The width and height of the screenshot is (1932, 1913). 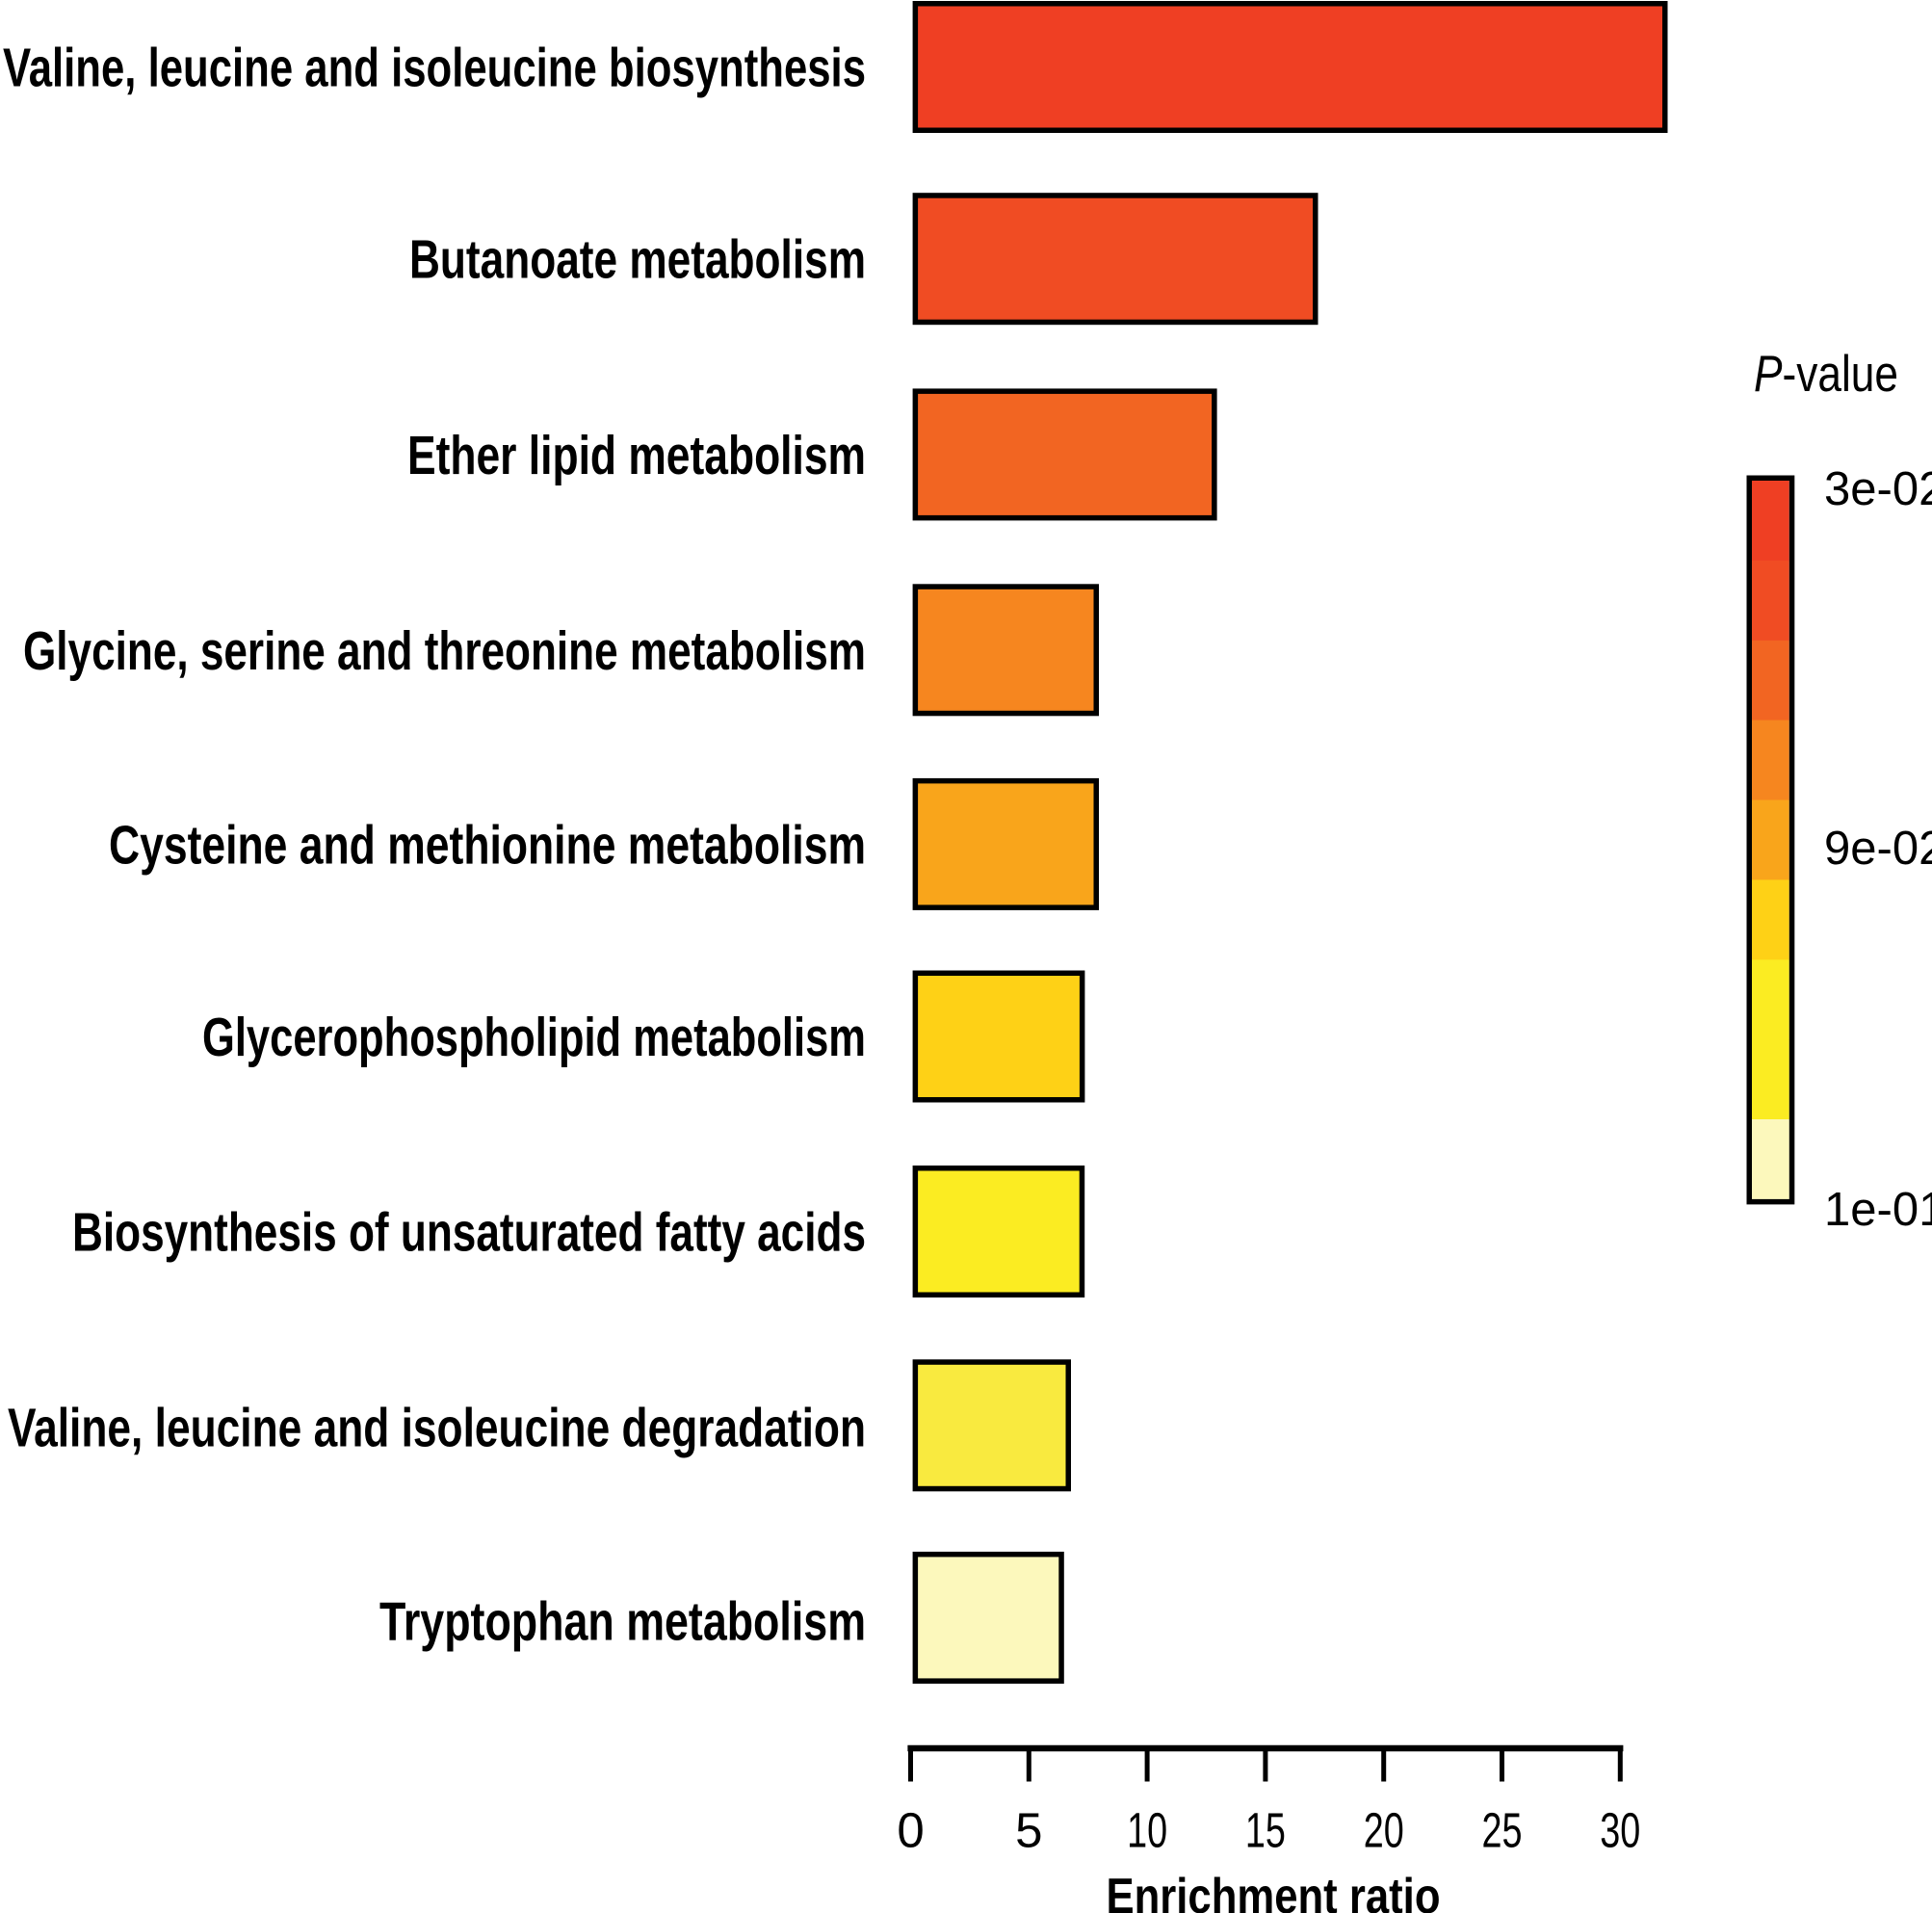 What do you see at coordinates (1878, 489) in the screenshot?
I see `svg-text: 3e-02` at bounding box center [1878, 489].